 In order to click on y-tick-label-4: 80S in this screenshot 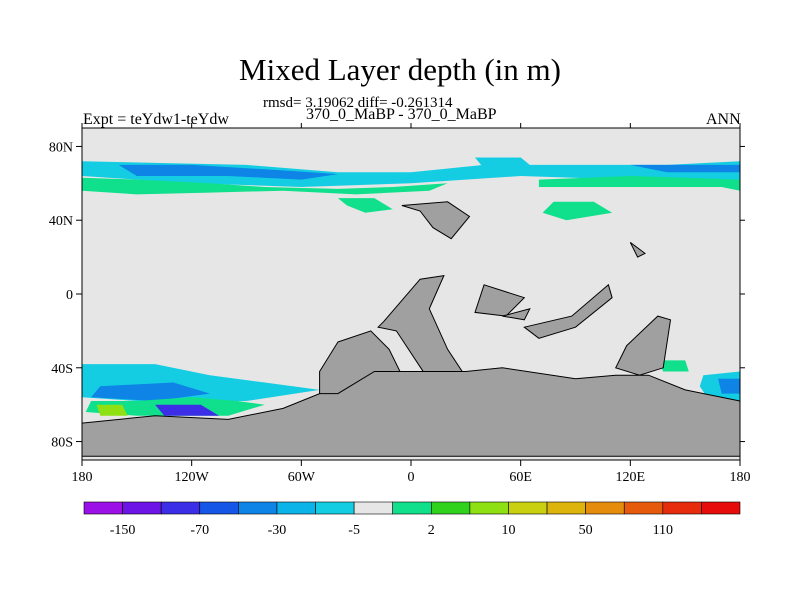, I will do `click(62, 443)`.